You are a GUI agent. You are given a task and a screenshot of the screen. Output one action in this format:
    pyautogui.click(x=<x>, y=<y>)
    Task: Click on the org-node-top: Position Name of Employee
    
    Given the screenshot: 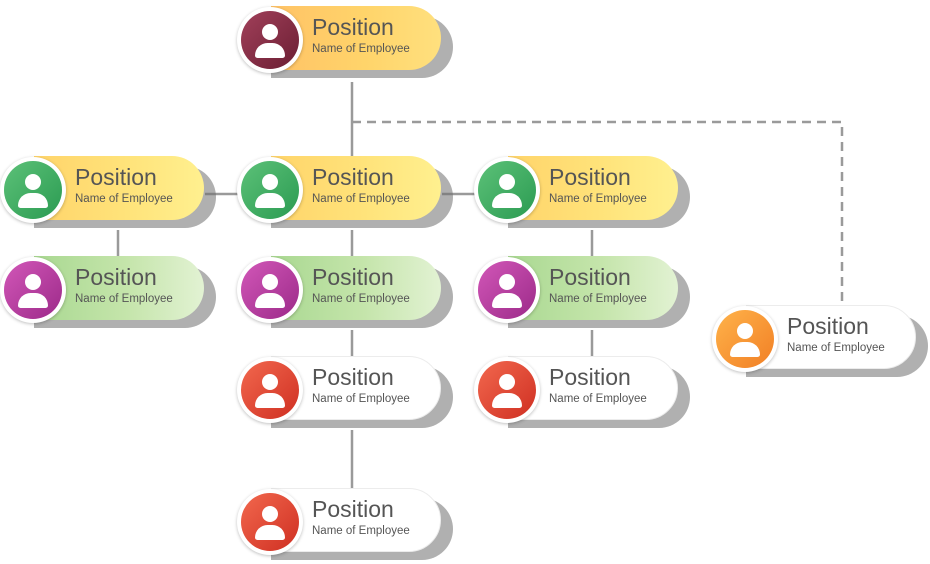 What is the action you would take?
    pyautogui.click(x=345, y=40)
    